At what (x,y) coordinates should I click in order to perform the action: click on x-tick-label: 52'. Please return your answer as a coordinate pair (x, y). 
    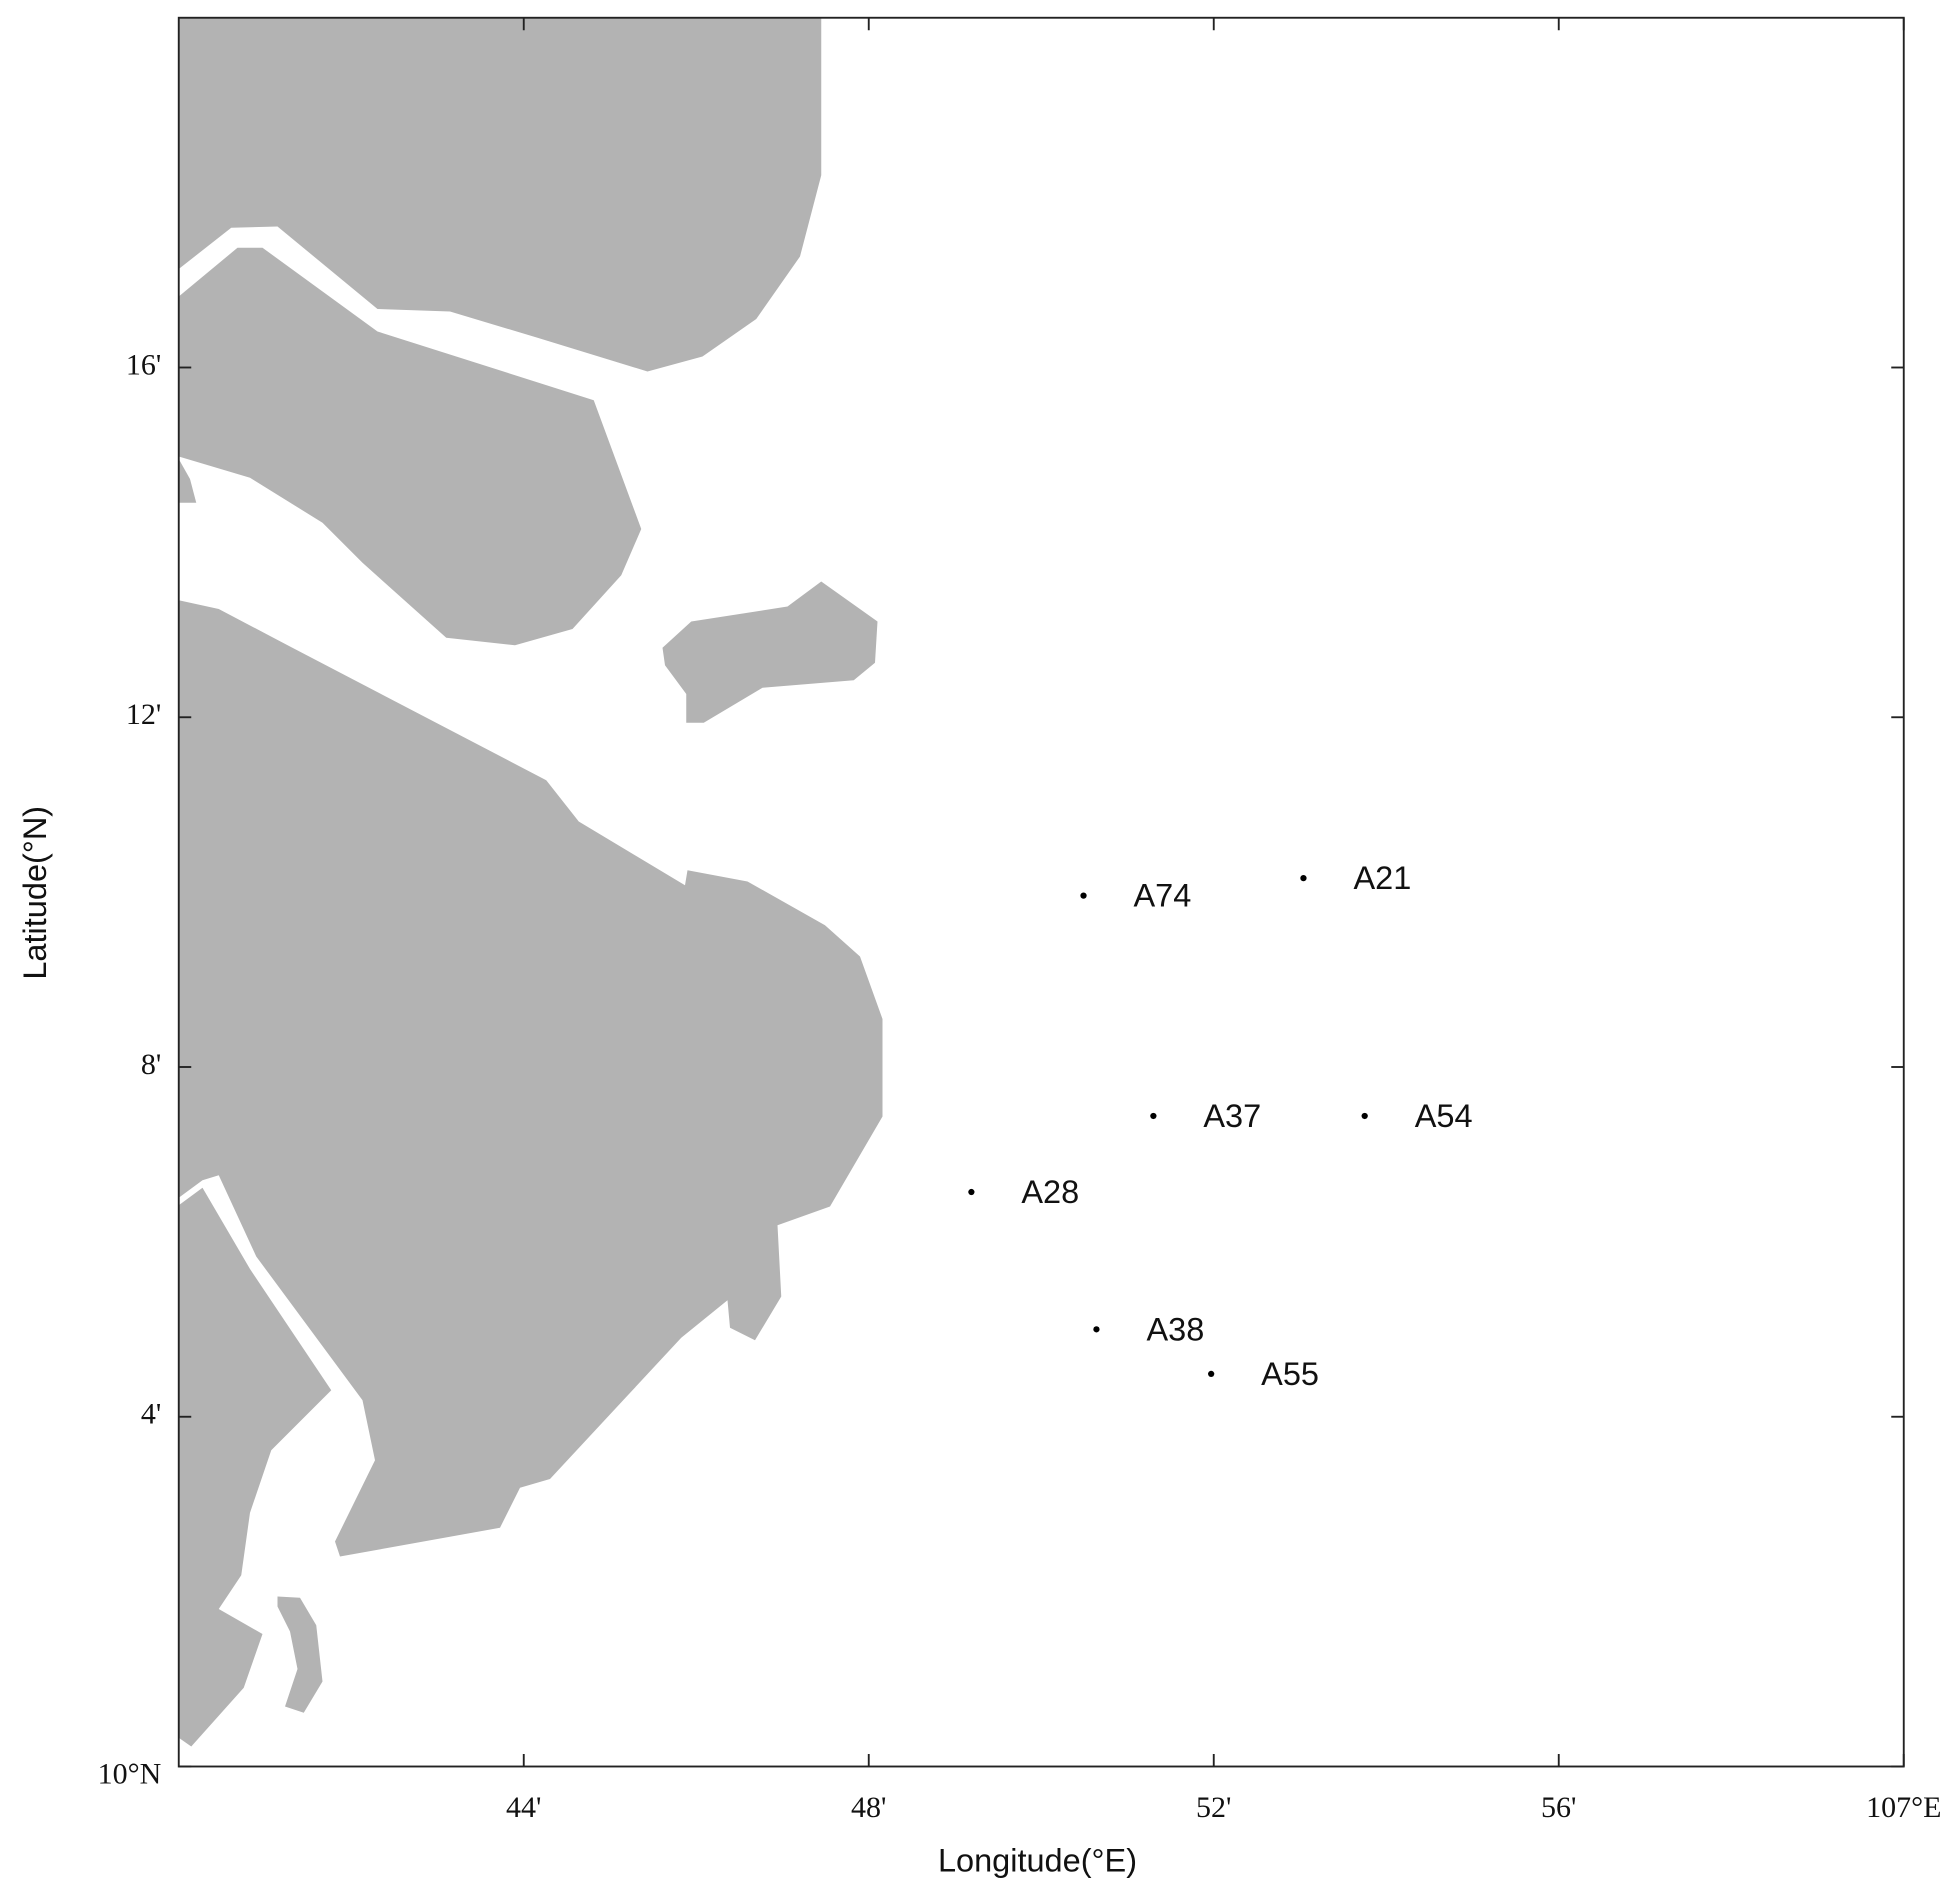
    Looking at the image, I should click on (1213, 1807).